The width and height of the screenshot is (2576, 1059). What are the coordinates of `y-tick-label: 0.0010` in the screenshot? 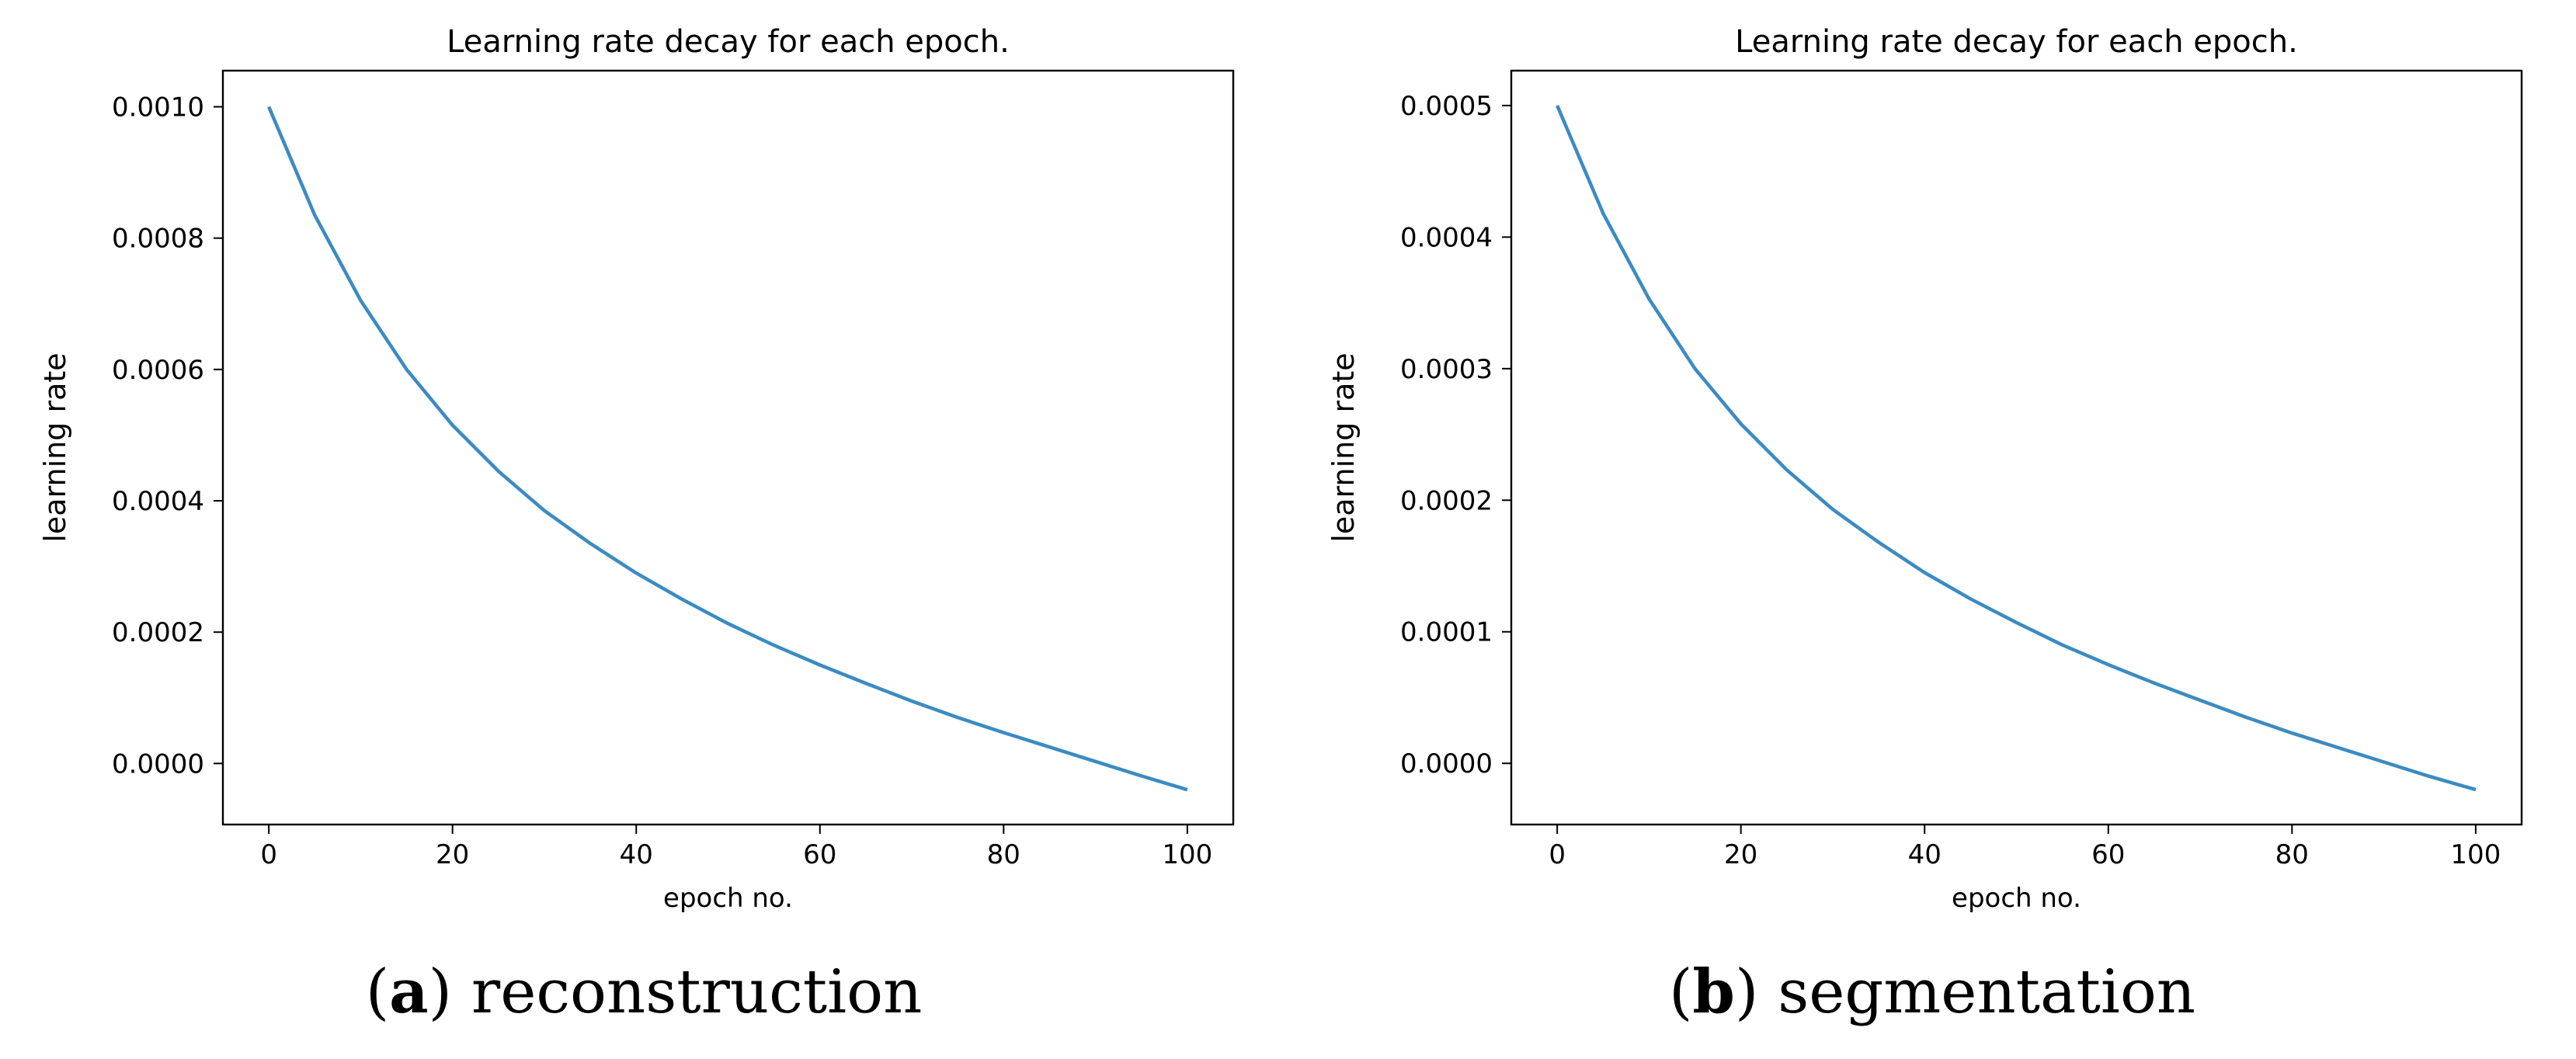 It's located at (158, 107).